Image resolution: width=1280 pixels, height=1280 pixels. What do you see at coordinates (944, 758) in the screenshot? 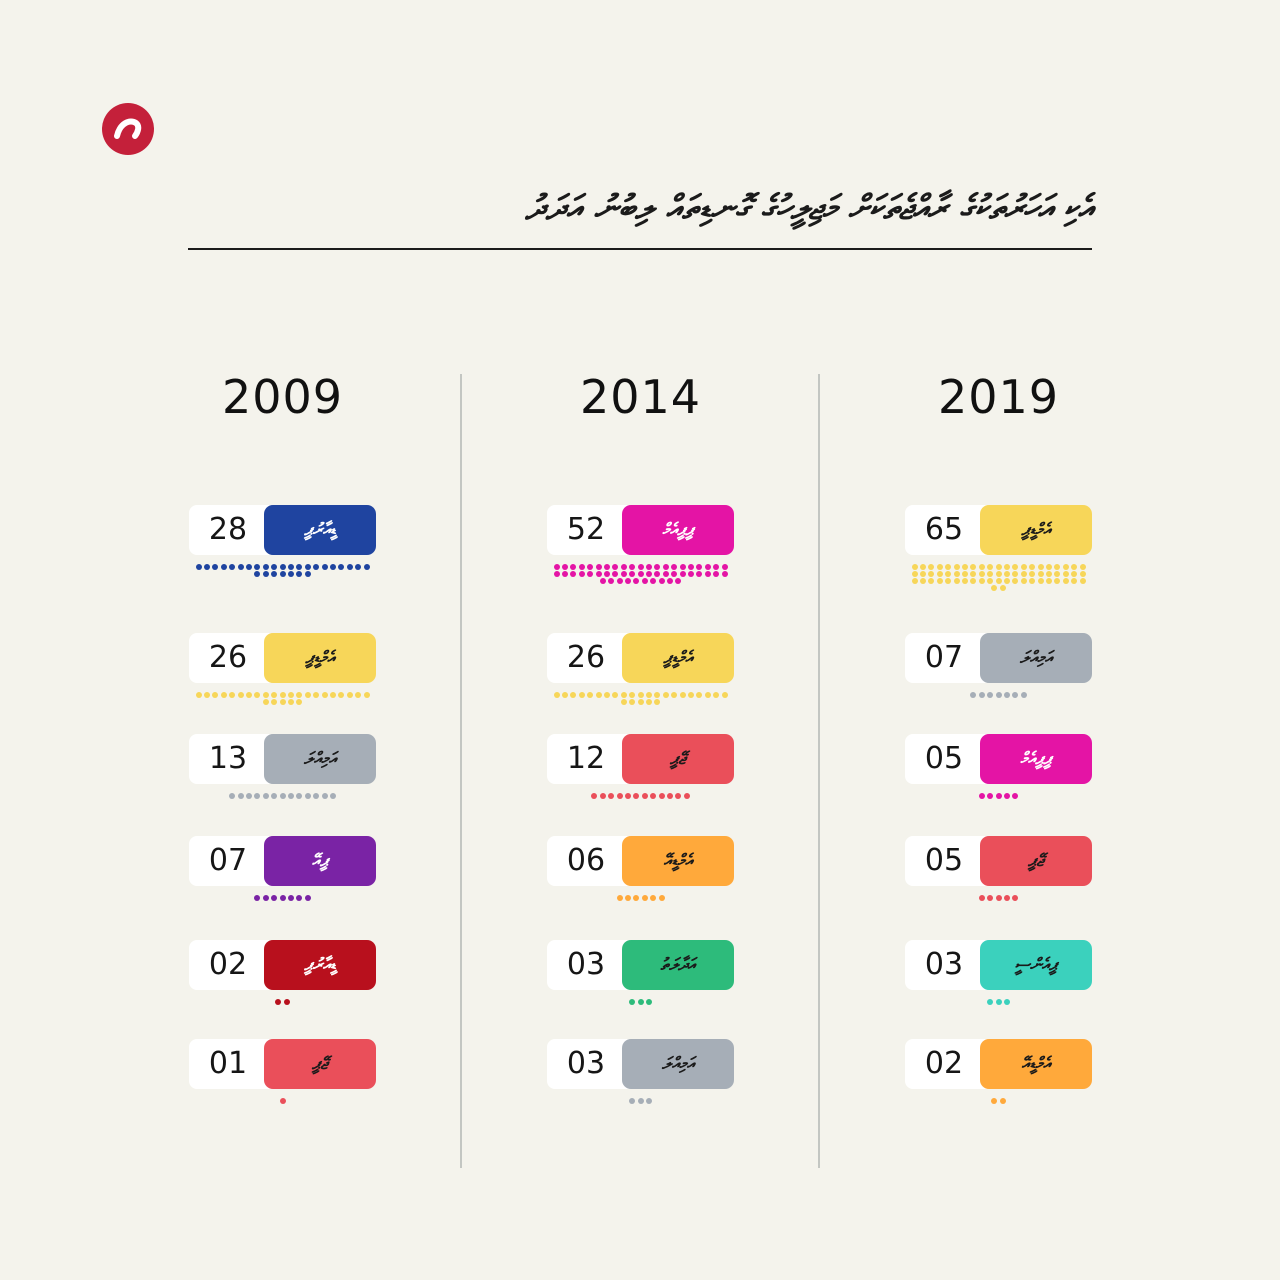
I see `seat-count: 05` at bounding box center [944, 758].